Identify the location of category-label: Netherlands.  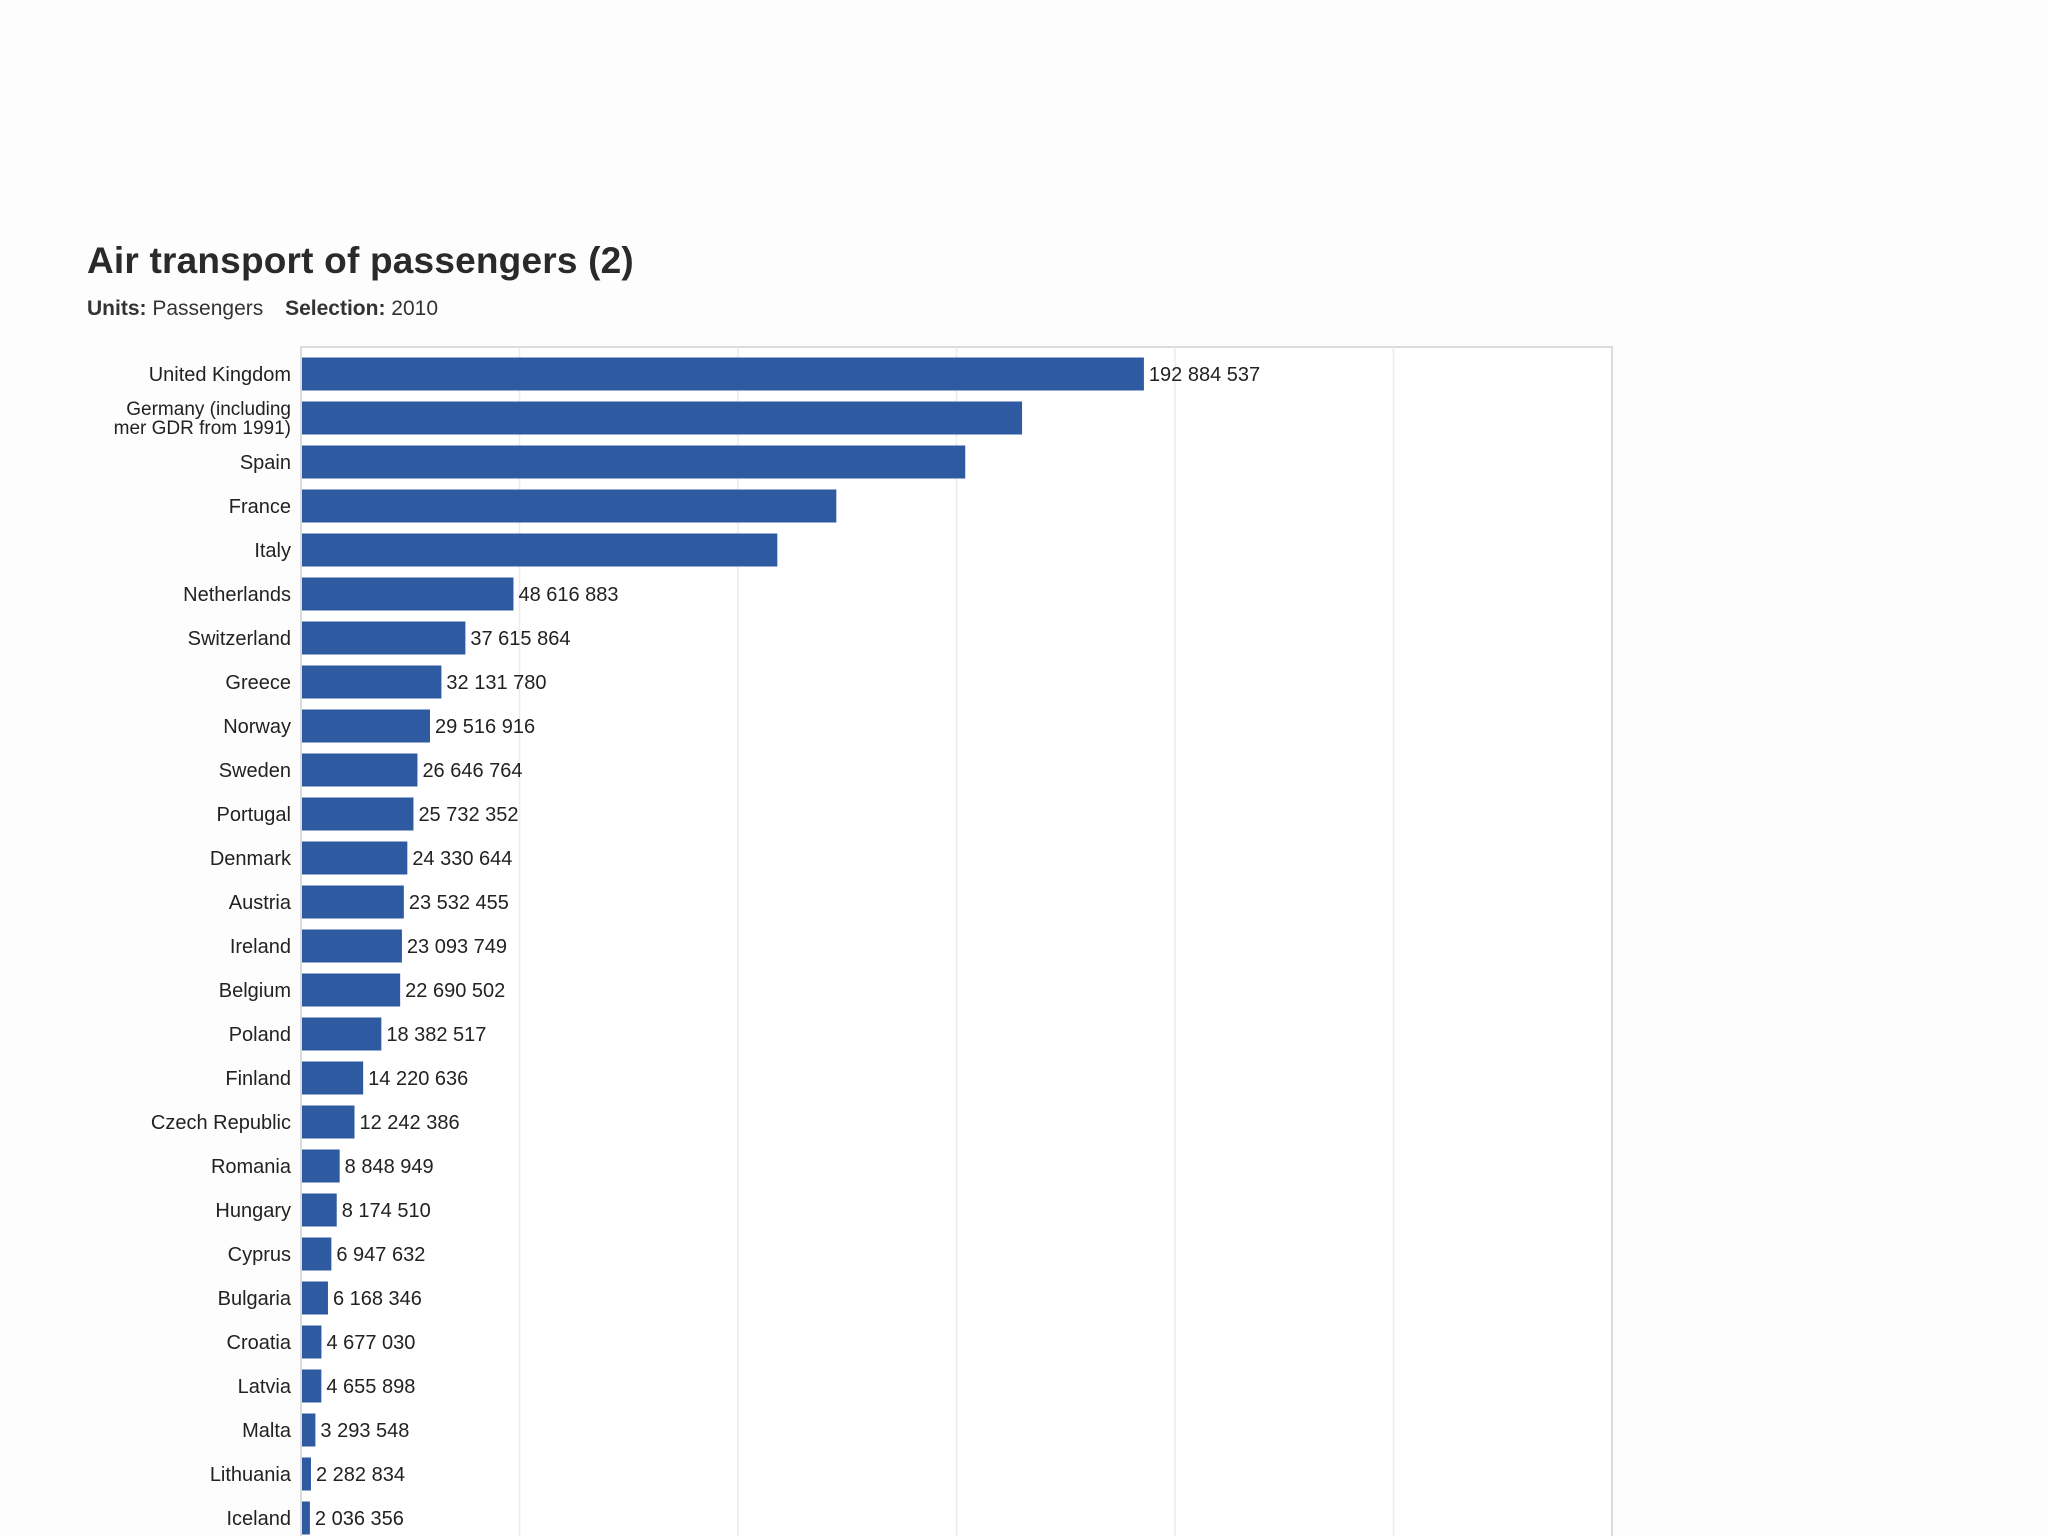
(237, 595).